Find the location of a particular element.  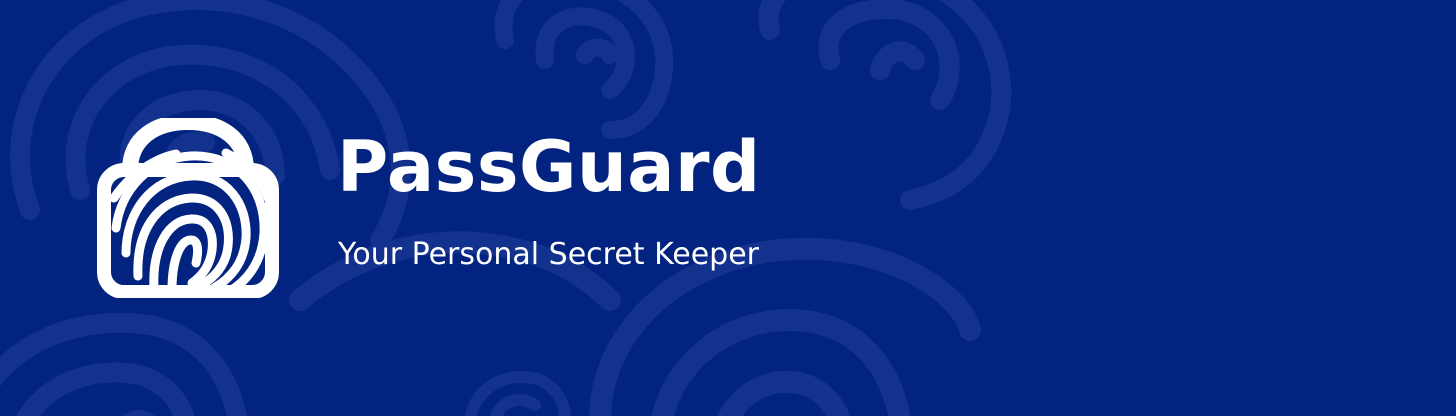

brand-tagline: Your Personal Secret Keeper is located at coordinates (548, 254).